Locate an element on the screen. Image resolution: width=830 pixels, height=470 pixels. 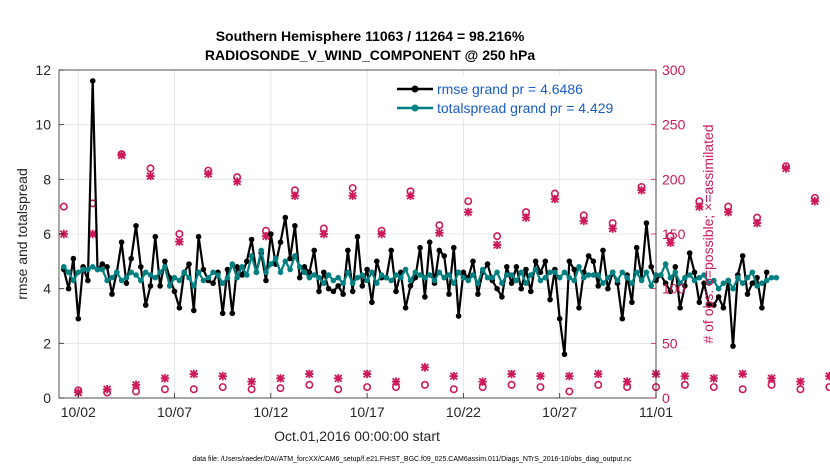
y2-axis-label: # of obs: o=possible; ×=assimilated is located at coordinates (708, 233).